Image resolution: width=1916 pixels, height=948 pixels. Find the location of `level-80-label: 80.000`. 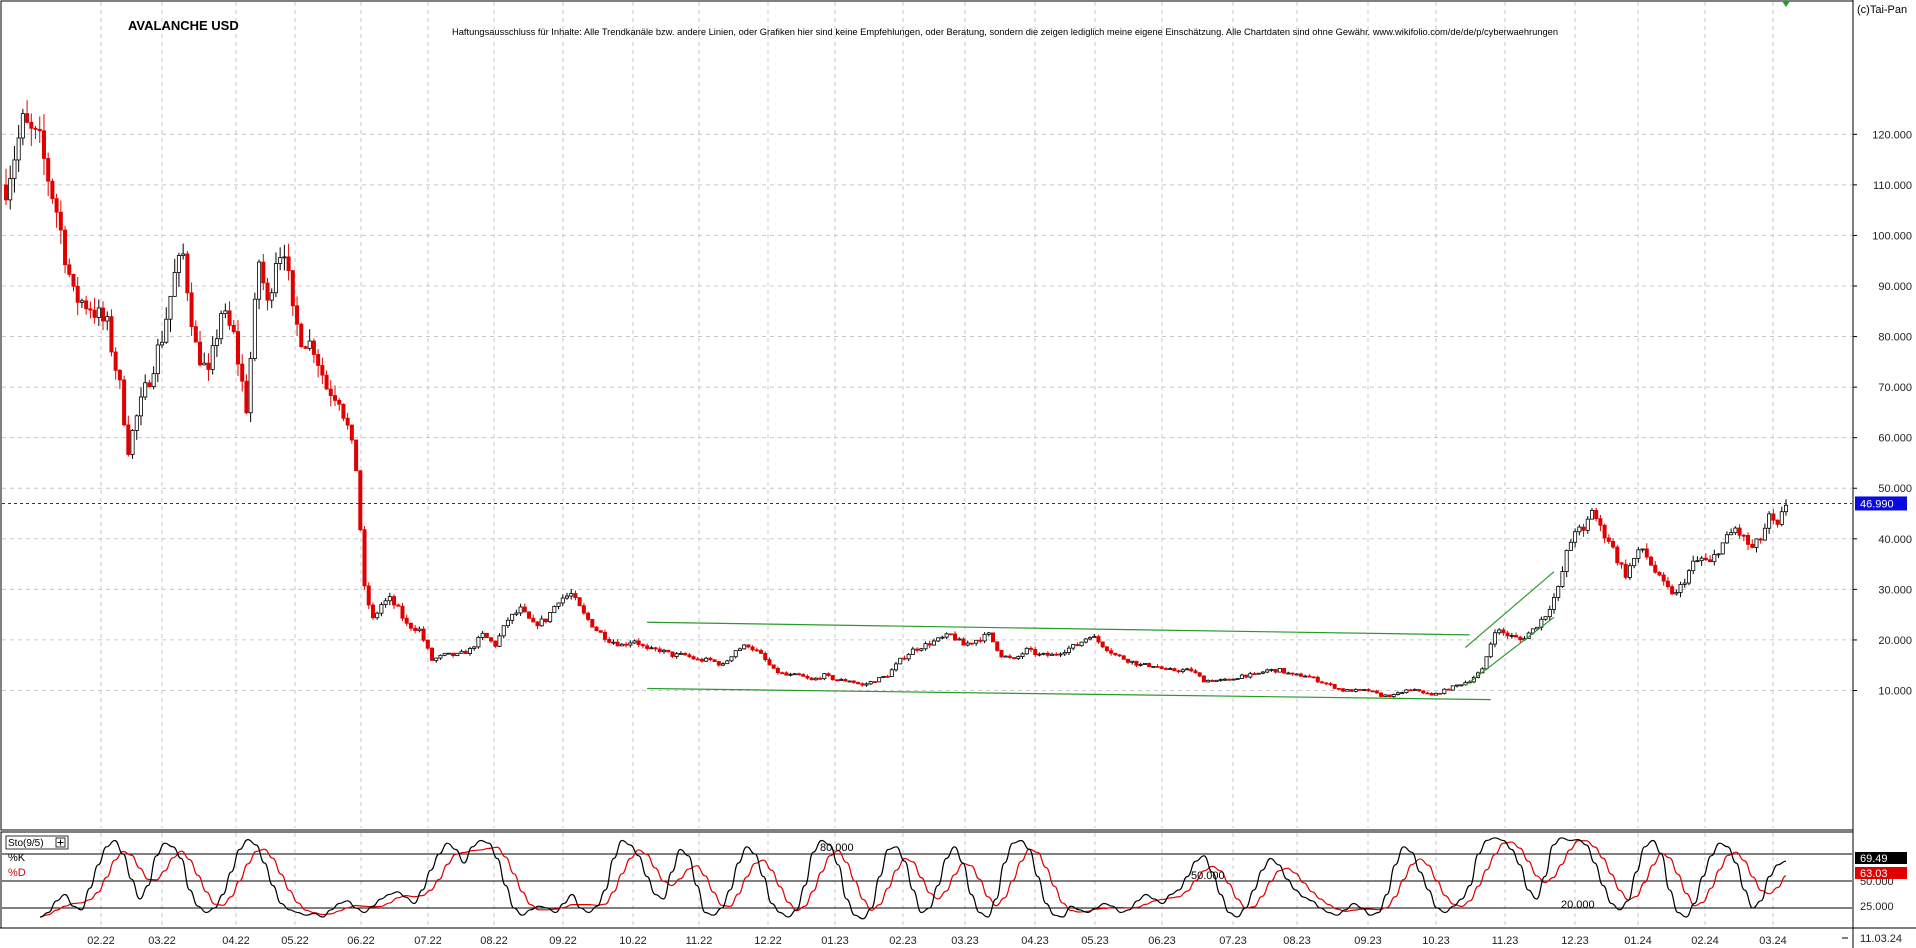

level-80-label: 80.000 is located at coordinates (837, 848).